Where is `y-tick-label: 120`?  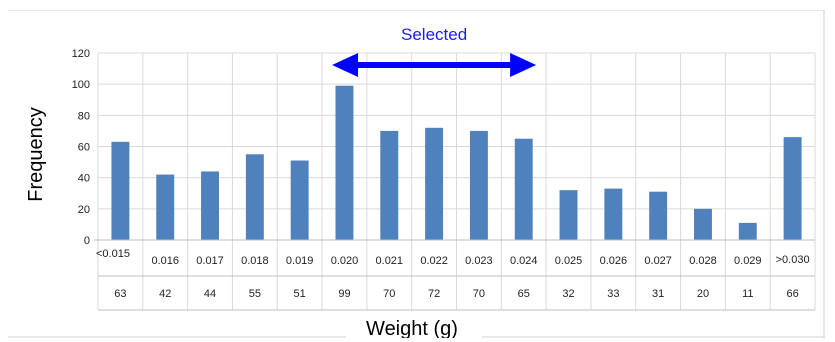 y-tick-label: 120 is located at coordinates (81, 54).